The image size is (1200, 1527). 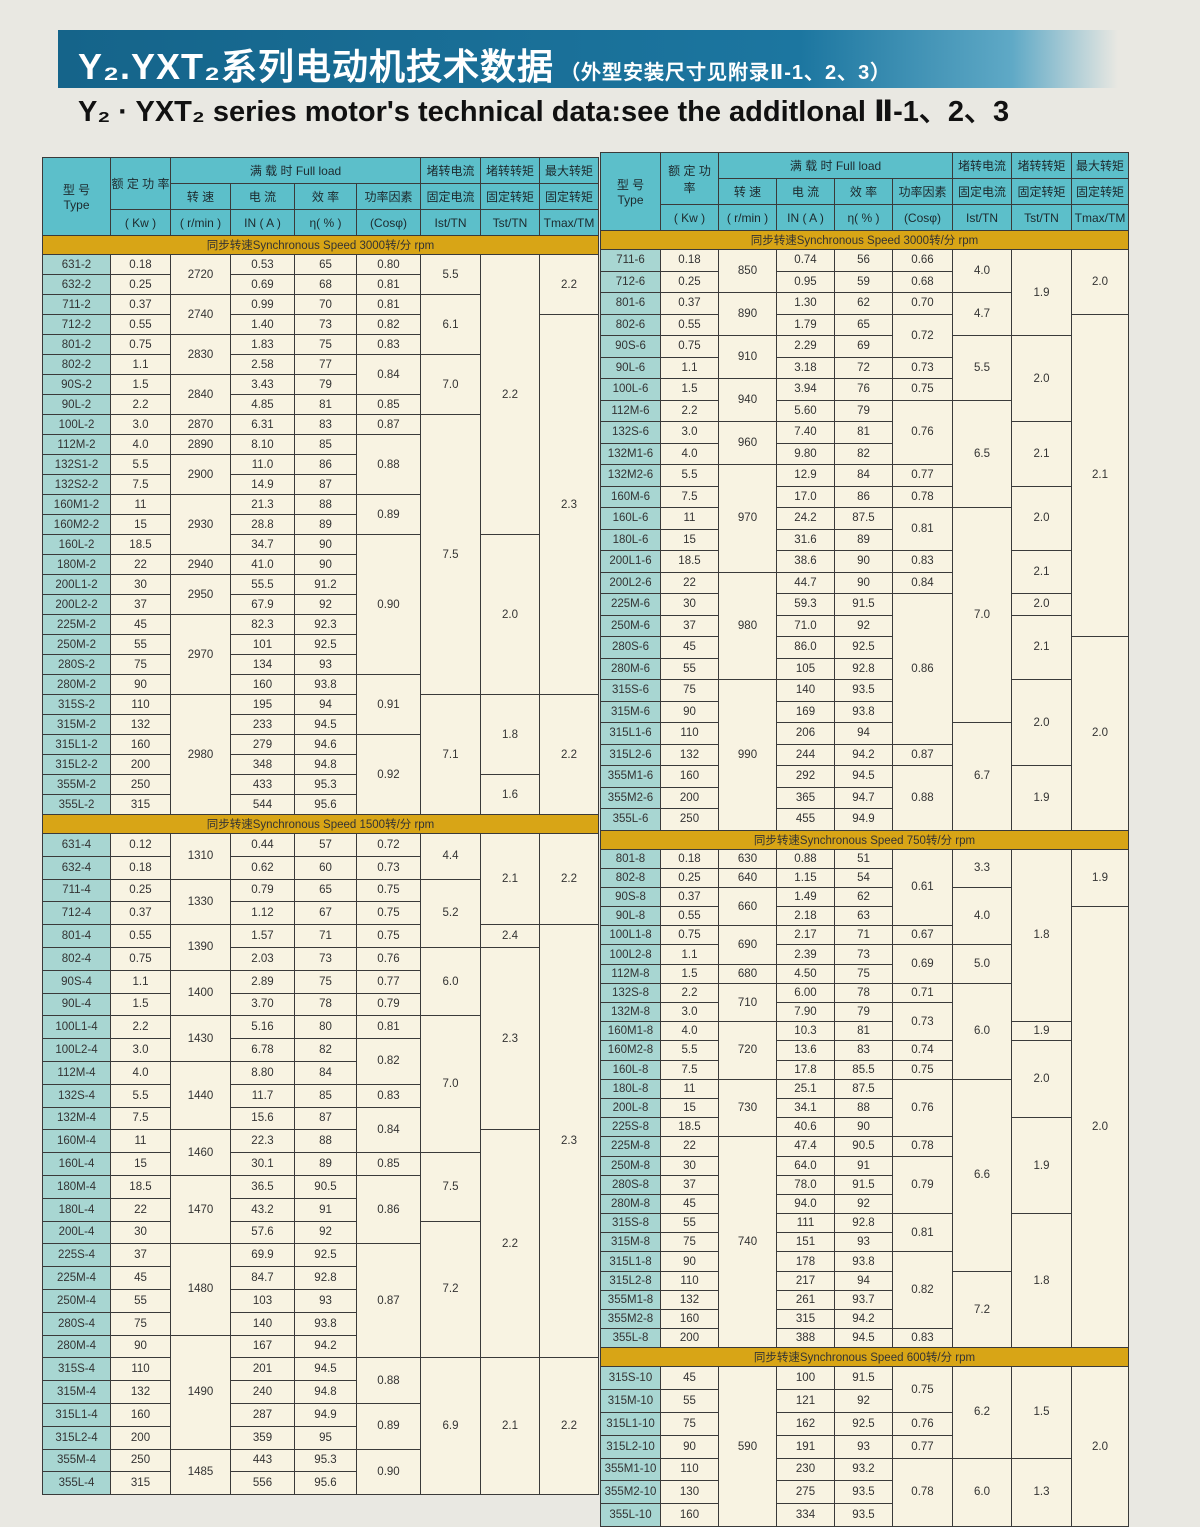 What do you see at coordinates (140, 804) in the screenshot?
I see `rated-power: 315` at bounding box center [140, 804].